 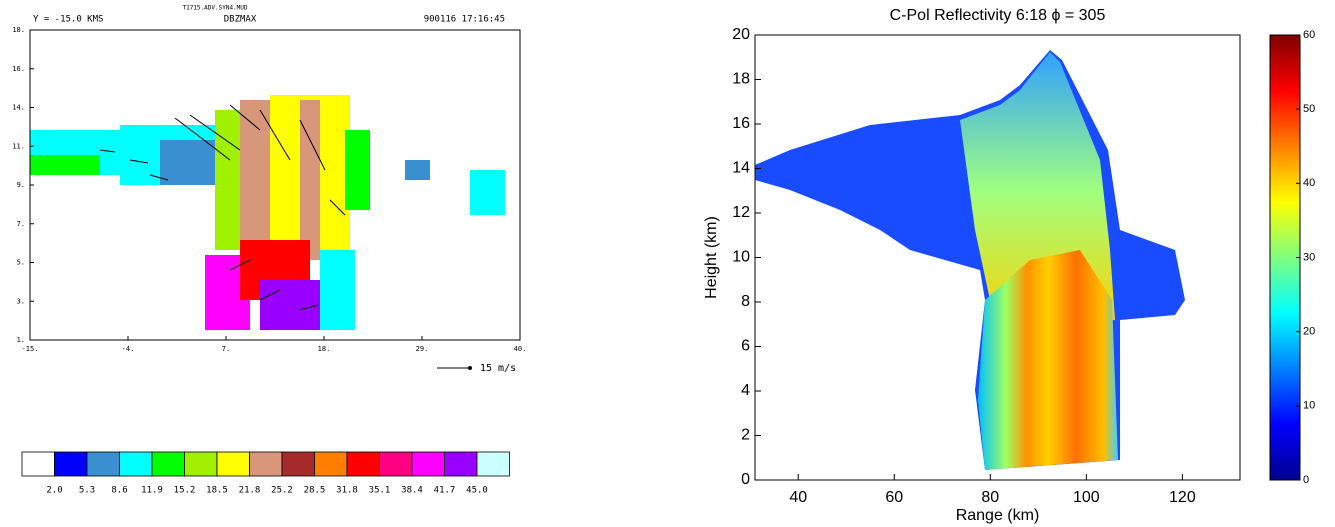 What do you see at coordinates (894, 497) in the screenshot?
I see `x-tick-label: 60` at bounding box center [894, 497].